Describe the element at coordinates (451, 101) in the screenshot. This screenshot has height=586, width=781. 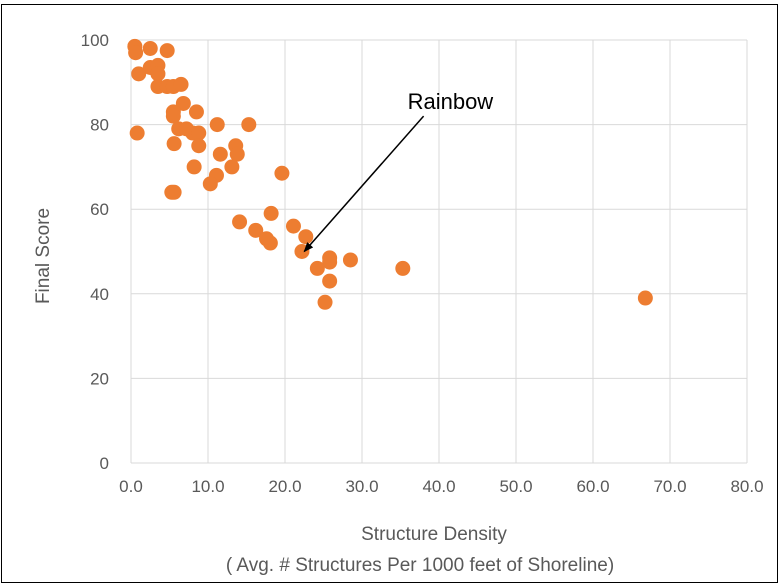
I see `annotation-label: Rainbow` at that location.